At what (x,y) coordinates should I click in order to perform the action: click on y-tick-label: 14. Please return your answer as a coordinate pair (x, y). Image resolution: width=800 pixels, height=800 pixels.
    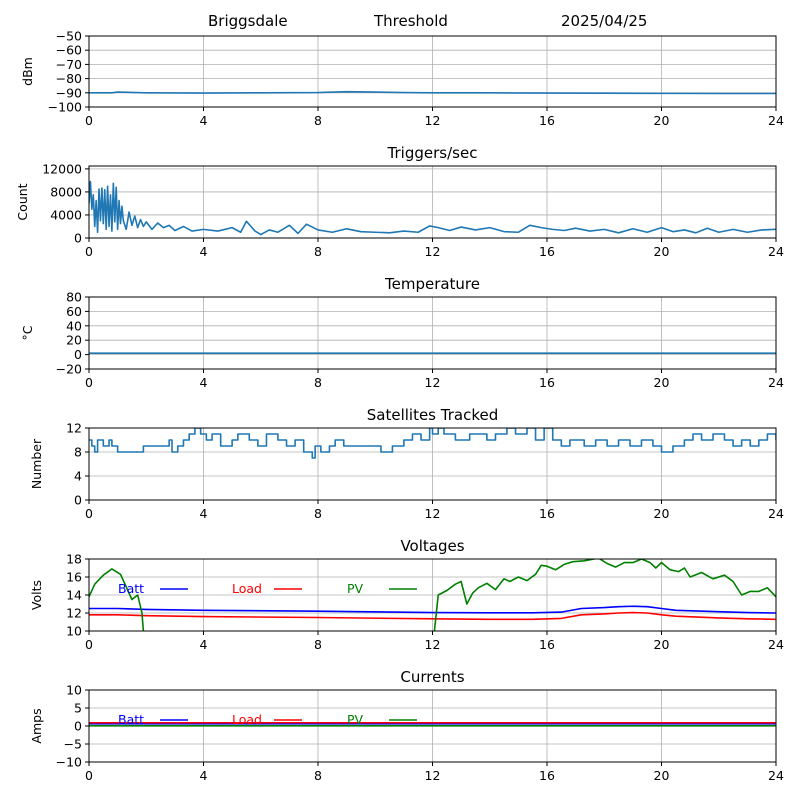
    Looking at the image, I should click on (74, 595).